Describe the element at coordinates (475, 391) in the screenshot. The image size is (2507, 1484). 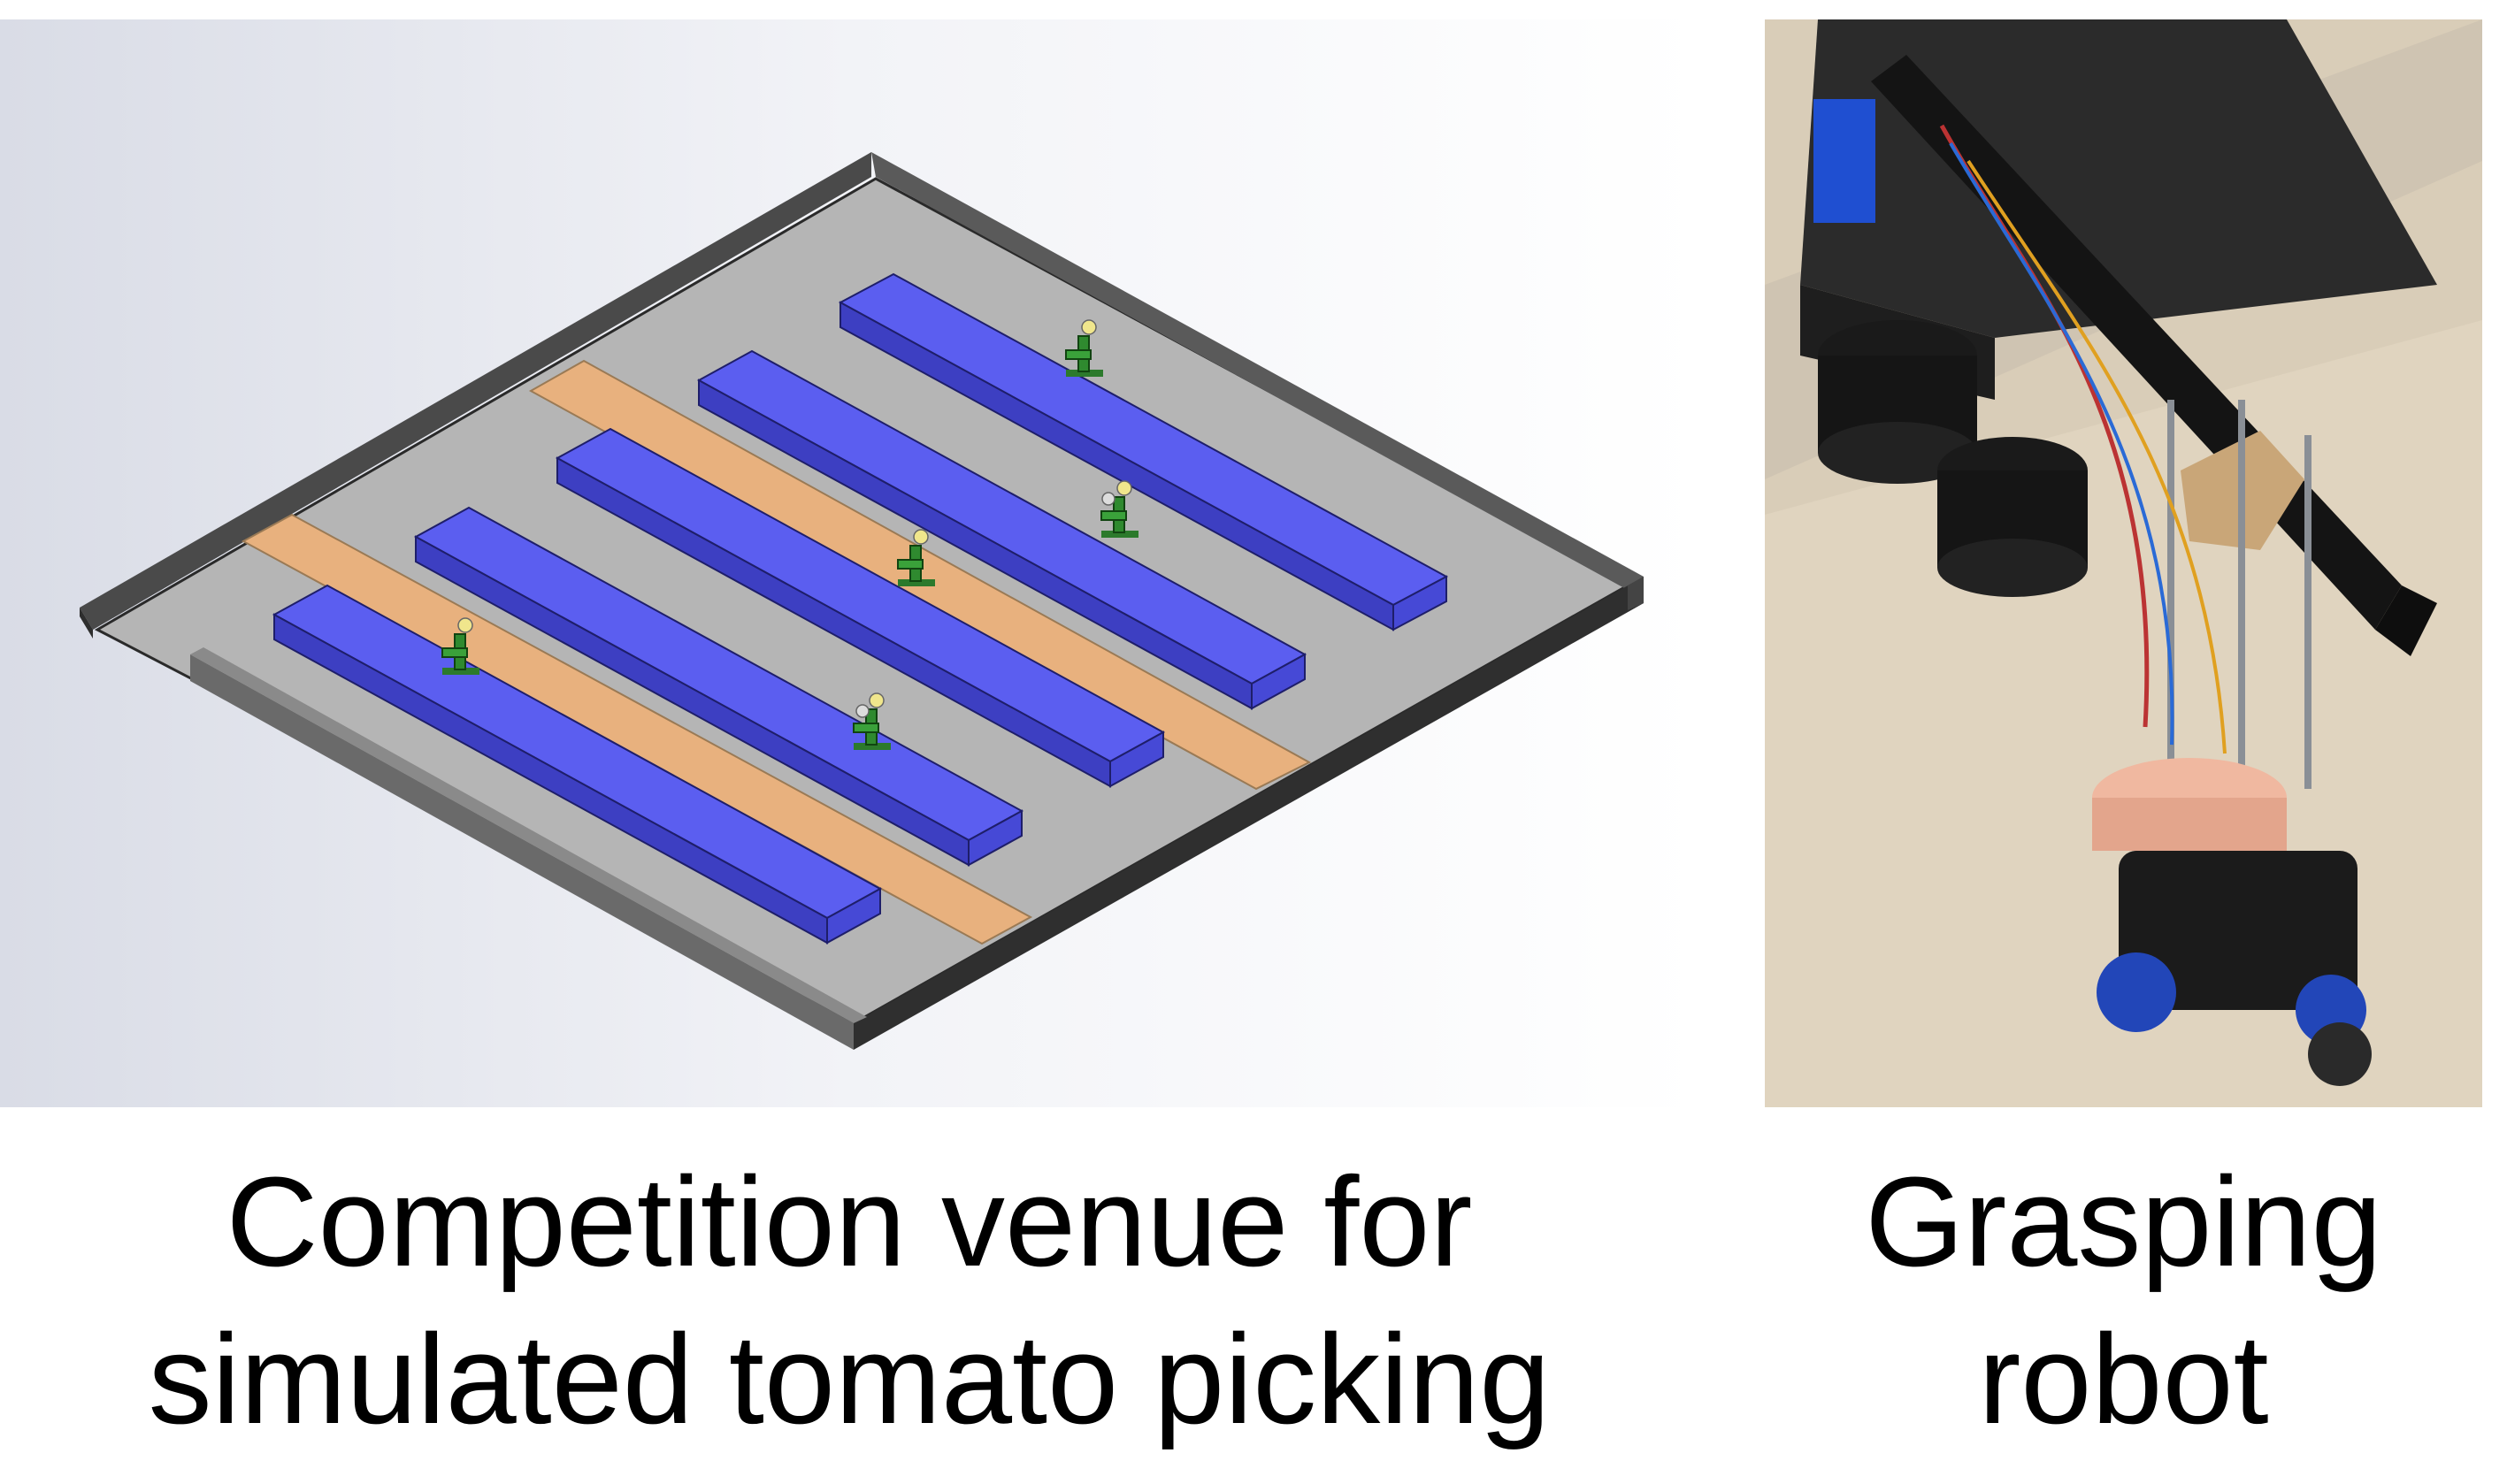
I see `venue-wall-back-left` at that location.